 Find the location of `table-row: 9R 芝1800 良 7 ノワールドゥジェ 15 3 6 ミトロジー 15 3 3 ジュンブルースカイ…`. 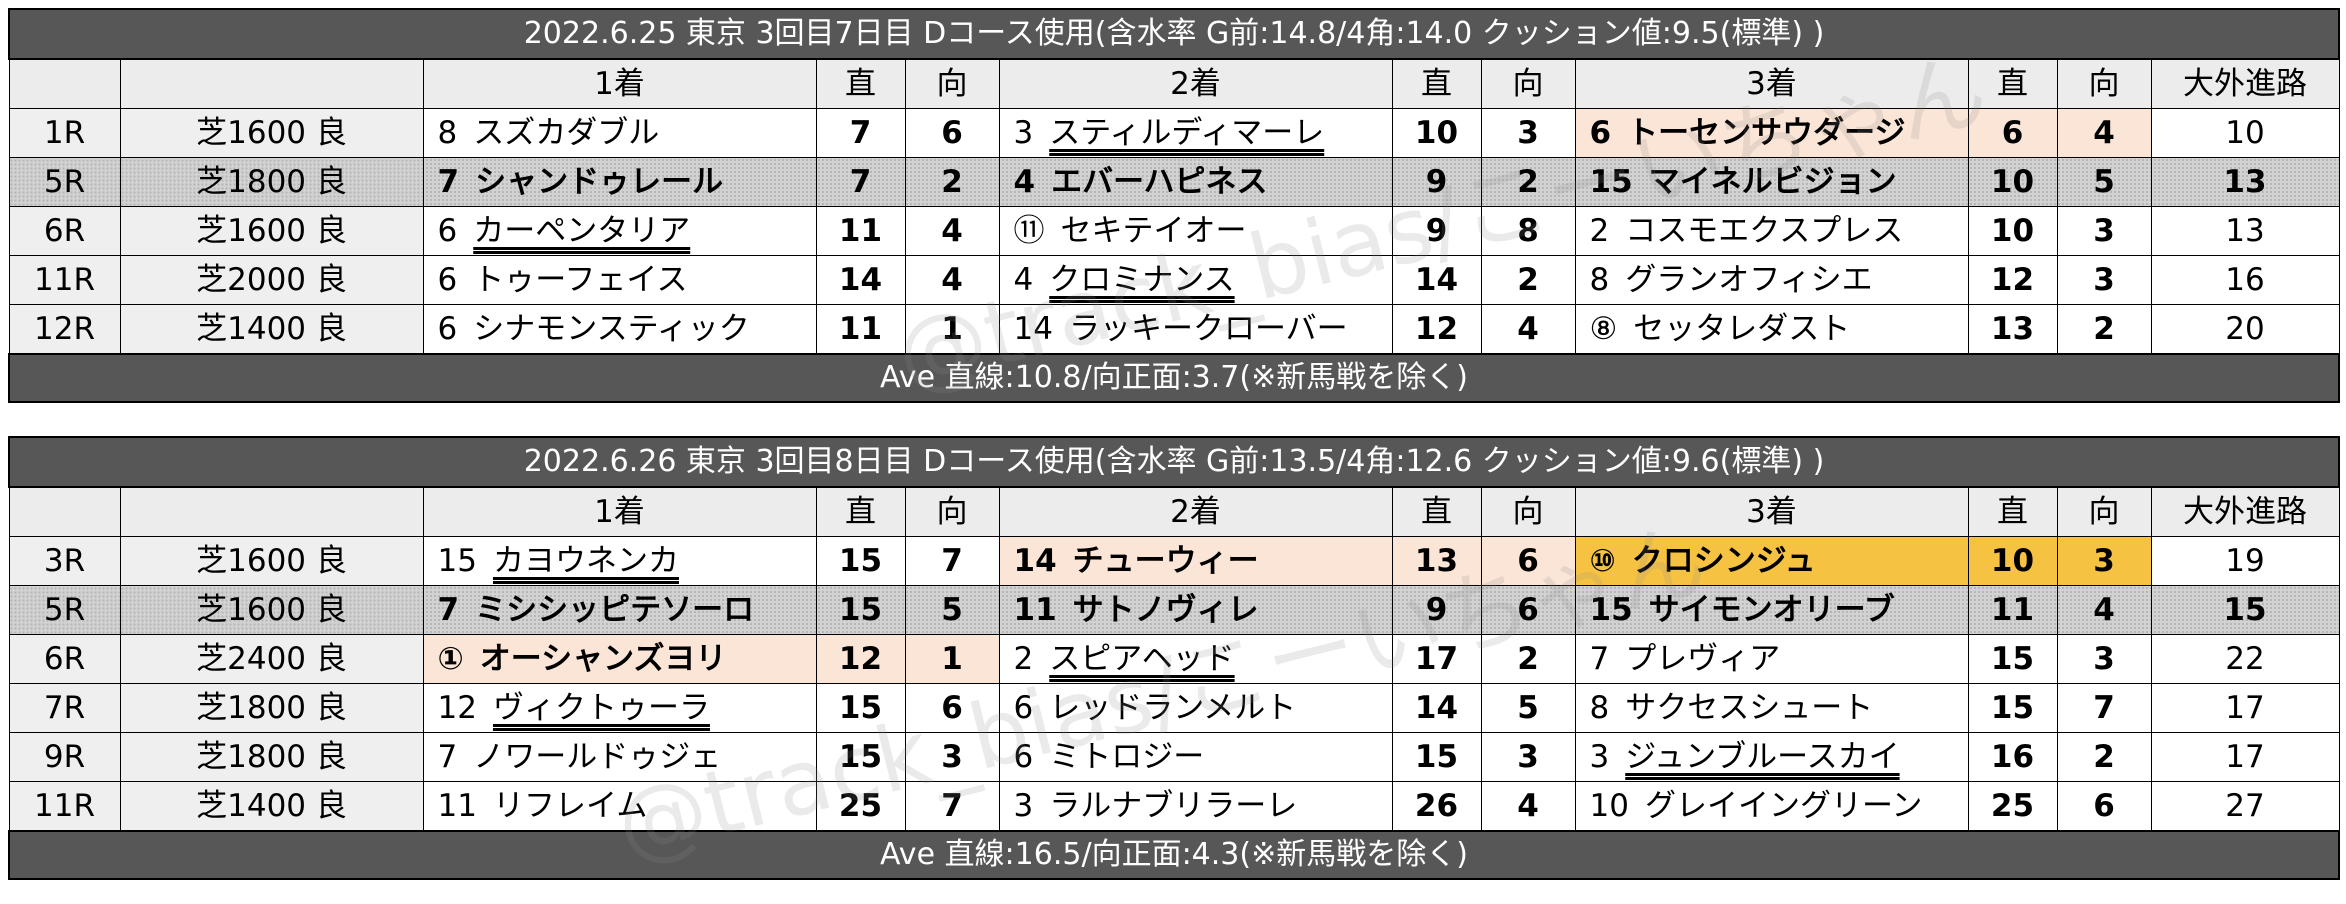

table-row: 9R 芝1800 良 7 ノワールドゥジェ 15 3 6 ミトロジー 15 3 3 ジュンブルースカイ… is located at coordinates (1174, 757).